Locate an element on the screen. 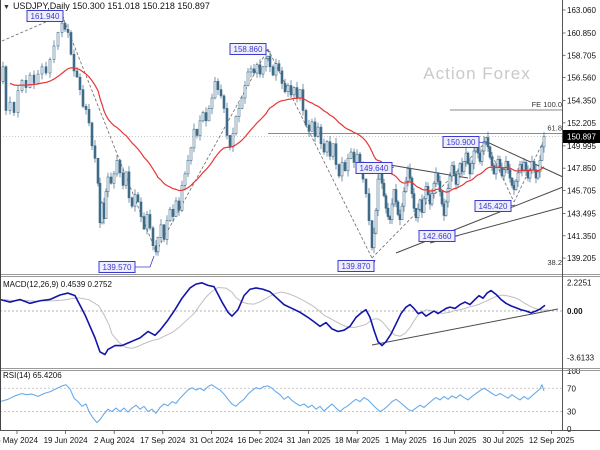 This screenshot has width=600, height=450. time-axis-strip is located at coordinates (300, 440).